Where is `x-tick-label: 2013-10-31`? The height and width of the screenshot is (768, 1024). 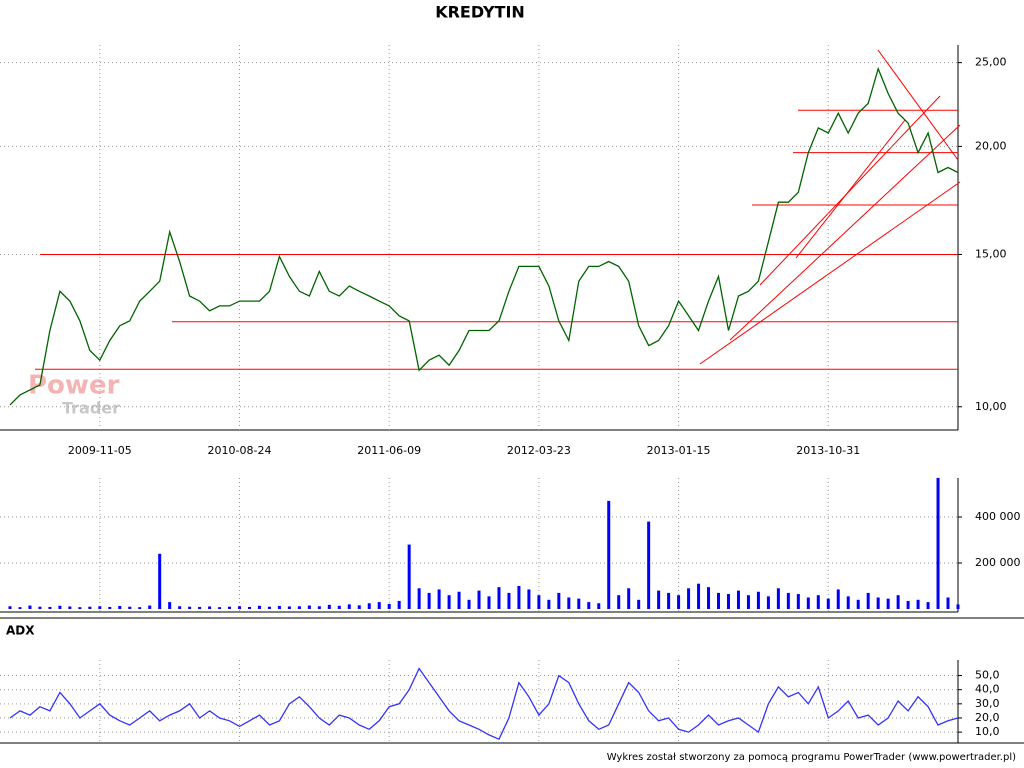 x-tick-label: 2013-10-31 is located at coordinates (828, 450).